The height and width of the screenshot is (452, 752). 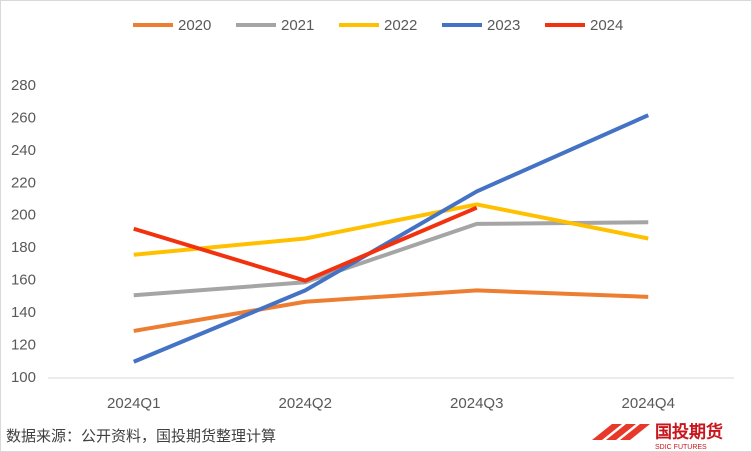 I want to click on legend-label: 2022, so click(x=400, y=25).